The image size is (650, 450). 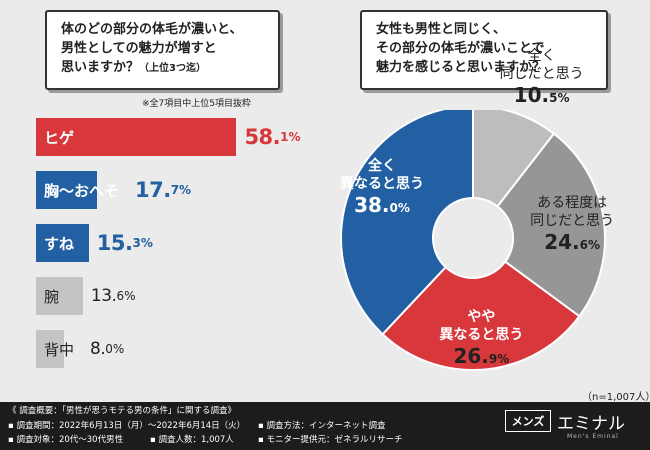 What do you see at coordinates (103, 296) in the screenshot?
I see `bar-value-number: 13.` at bounding box center [103, 296].